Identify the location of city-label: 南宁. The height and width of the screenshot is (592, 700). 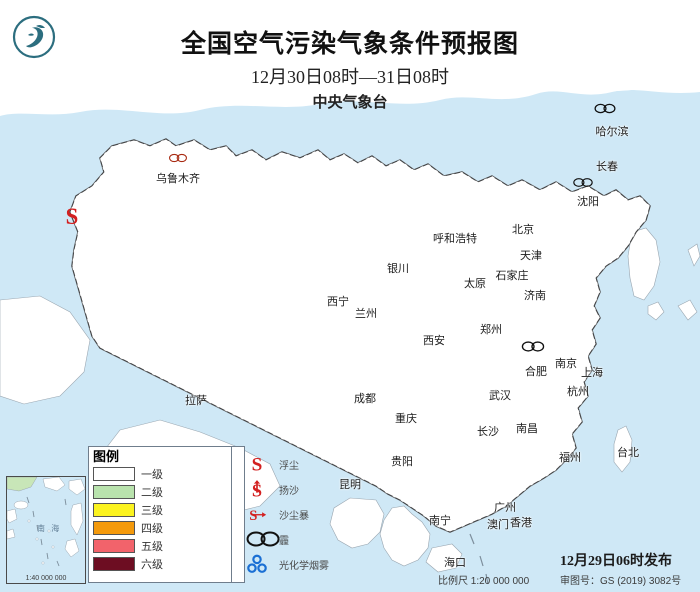
(440, 521).